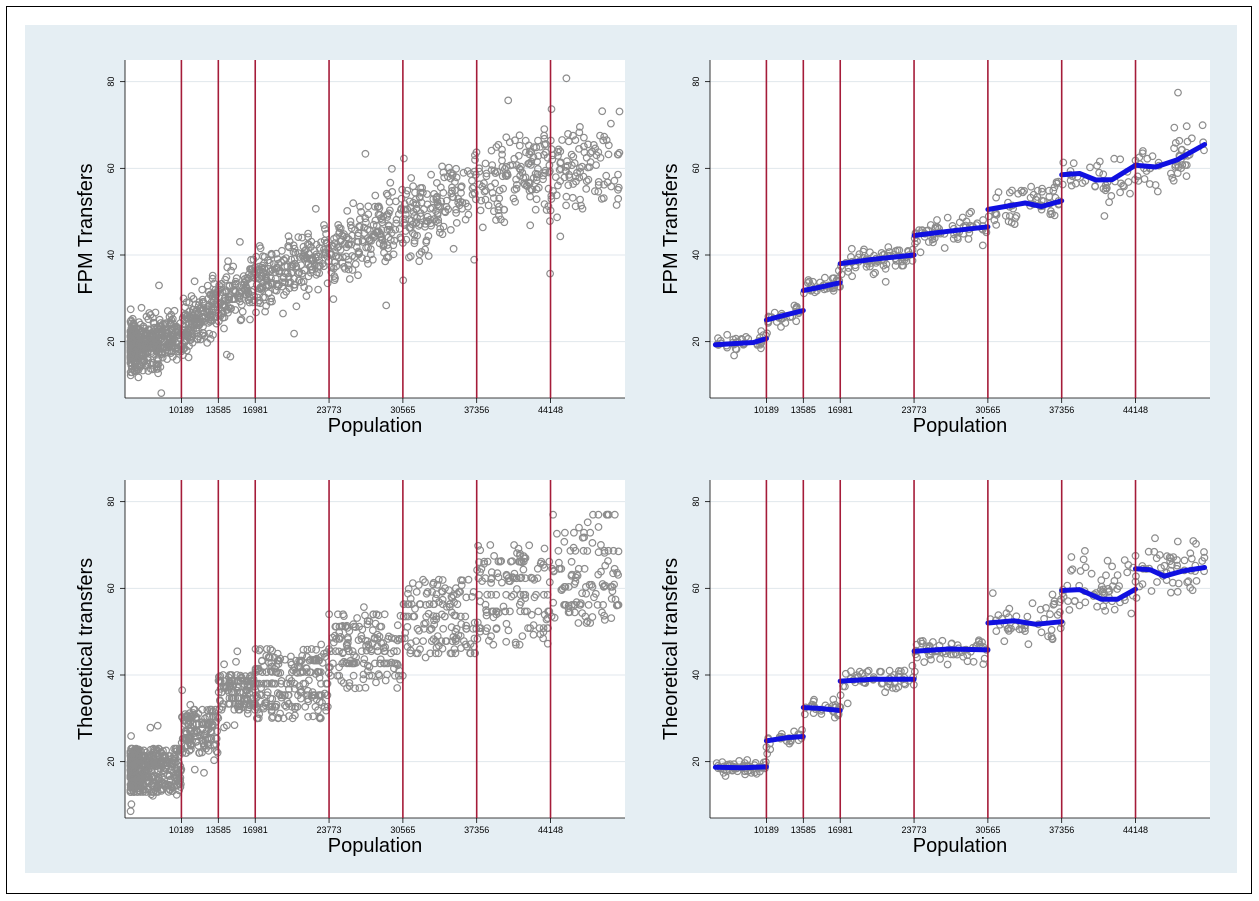 The height and width of the screenshot is (901, 1259). Describe the element at coordinates (1135, 410) in the screenshot. I see `x-tick-label: 44148` at that location.